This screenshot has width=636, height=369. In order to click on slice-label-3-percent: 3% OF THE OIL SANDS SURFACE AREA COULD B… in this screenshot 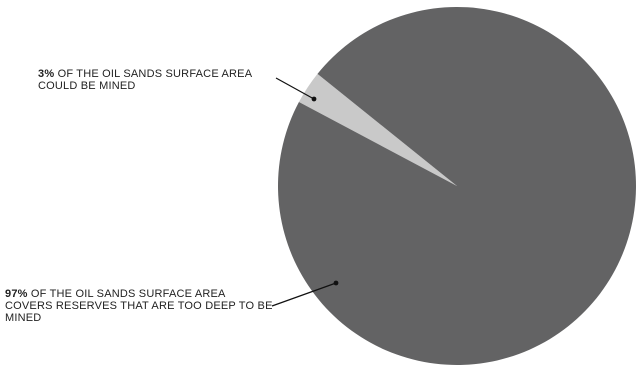, I will do `click(158, 80)`.